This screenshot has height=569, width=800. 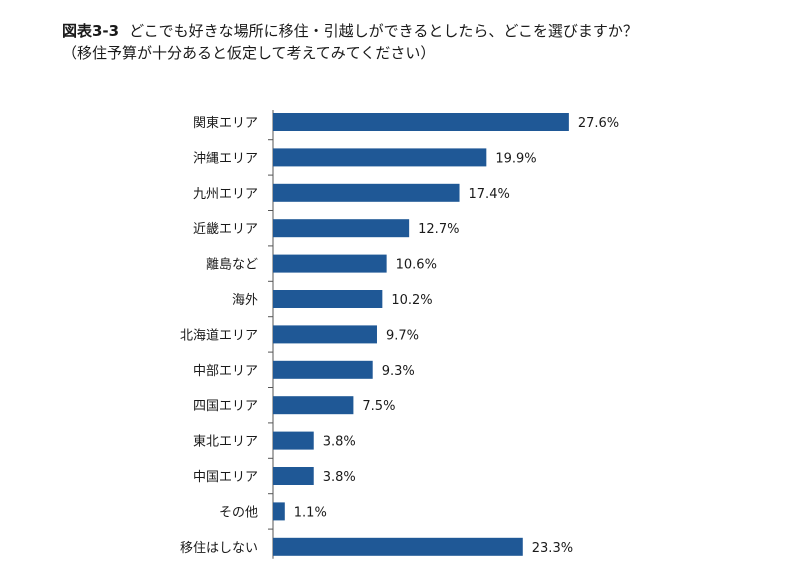 What do you see at coordinates (238, 512) in the screenshot?
I see `category-label: その他` at bounding box center [238, 512].